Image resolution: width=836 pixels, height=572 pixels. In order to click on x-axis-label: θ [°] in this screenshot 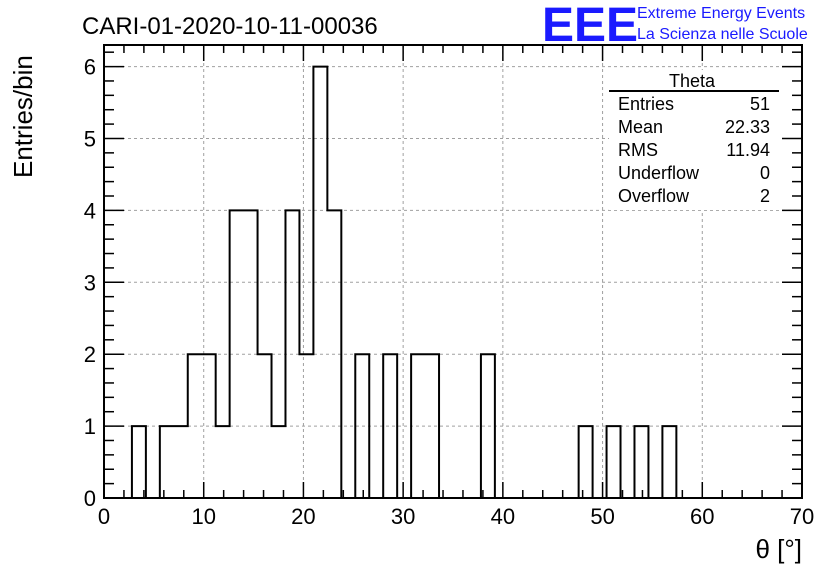, I will do `click(778, 549)`.